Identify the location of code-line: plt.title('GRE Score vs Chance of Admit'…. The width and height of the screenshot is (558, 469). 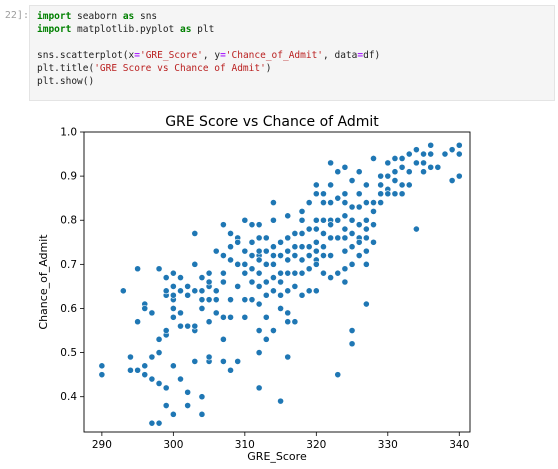
(154, 69).